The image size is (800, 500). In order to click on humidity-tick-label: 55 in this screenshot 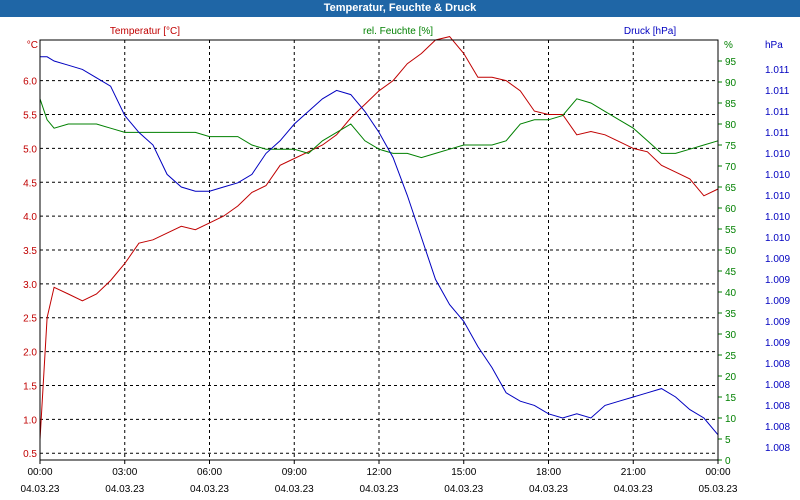, I will do `click(731, 230)`.